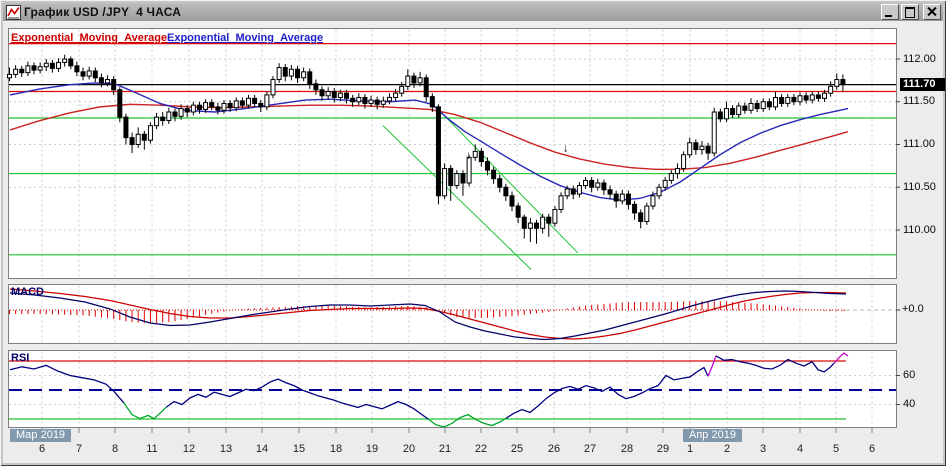  Describe the element at coordinates (189, 449) in the screenshot. I see `date-axis-label: 12` at that location.